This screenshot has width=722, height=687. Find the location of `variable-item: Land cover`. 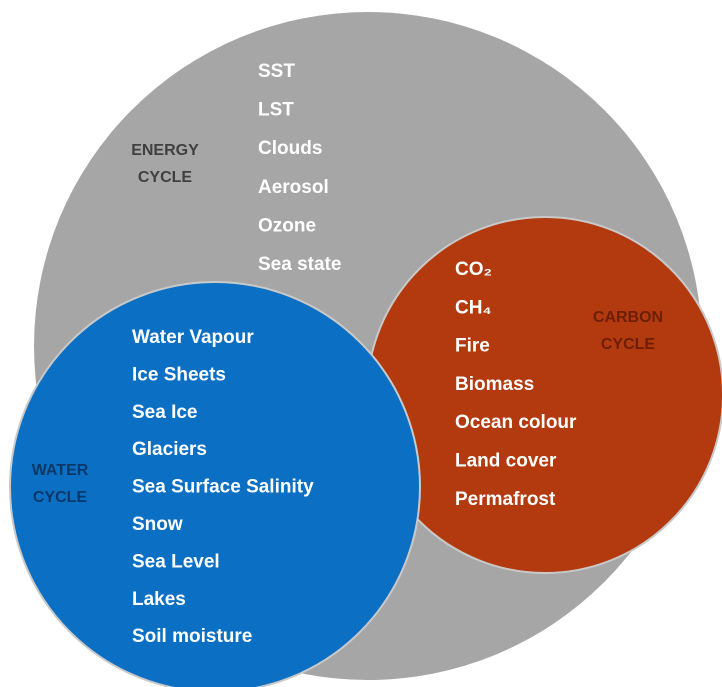

variable-item: Land cover is located at coordinates (506, 461).